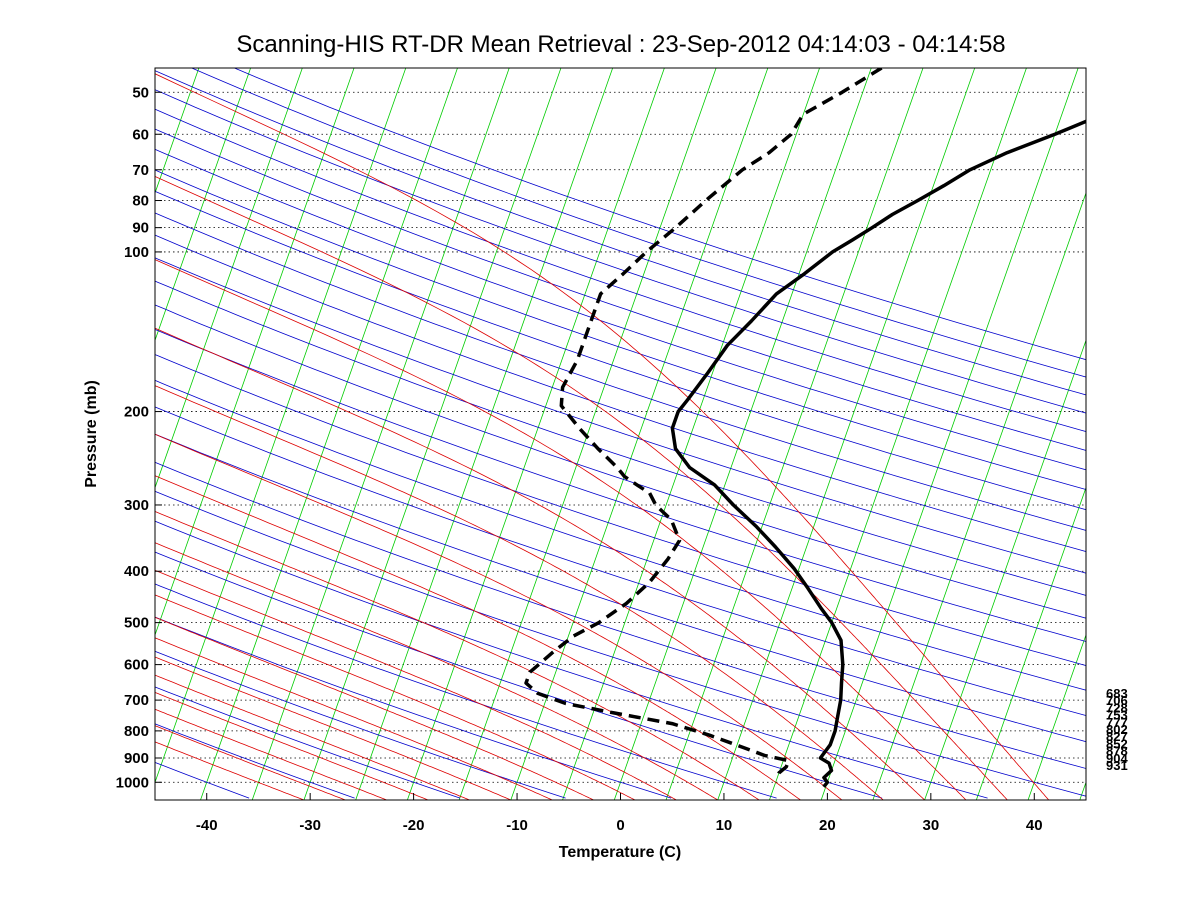 The width and height of the screenshot is (1200, 900). I want to click on x-tick-label: 0, so click(620, 825).